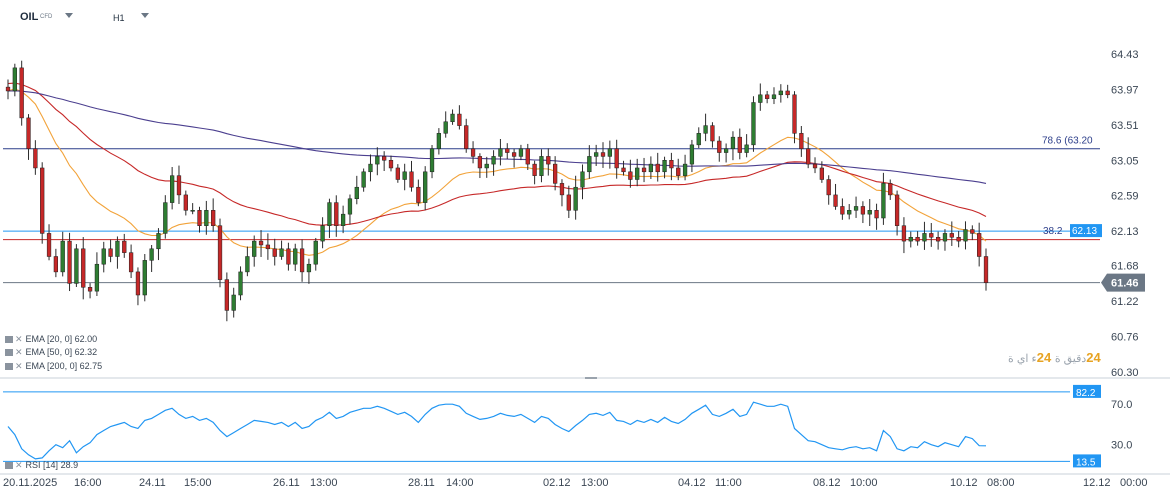  What do you see at coordinates (286, 483) in the screenshot?
I see `x-tick-label: 26.11` at bounding box center [286, 483].